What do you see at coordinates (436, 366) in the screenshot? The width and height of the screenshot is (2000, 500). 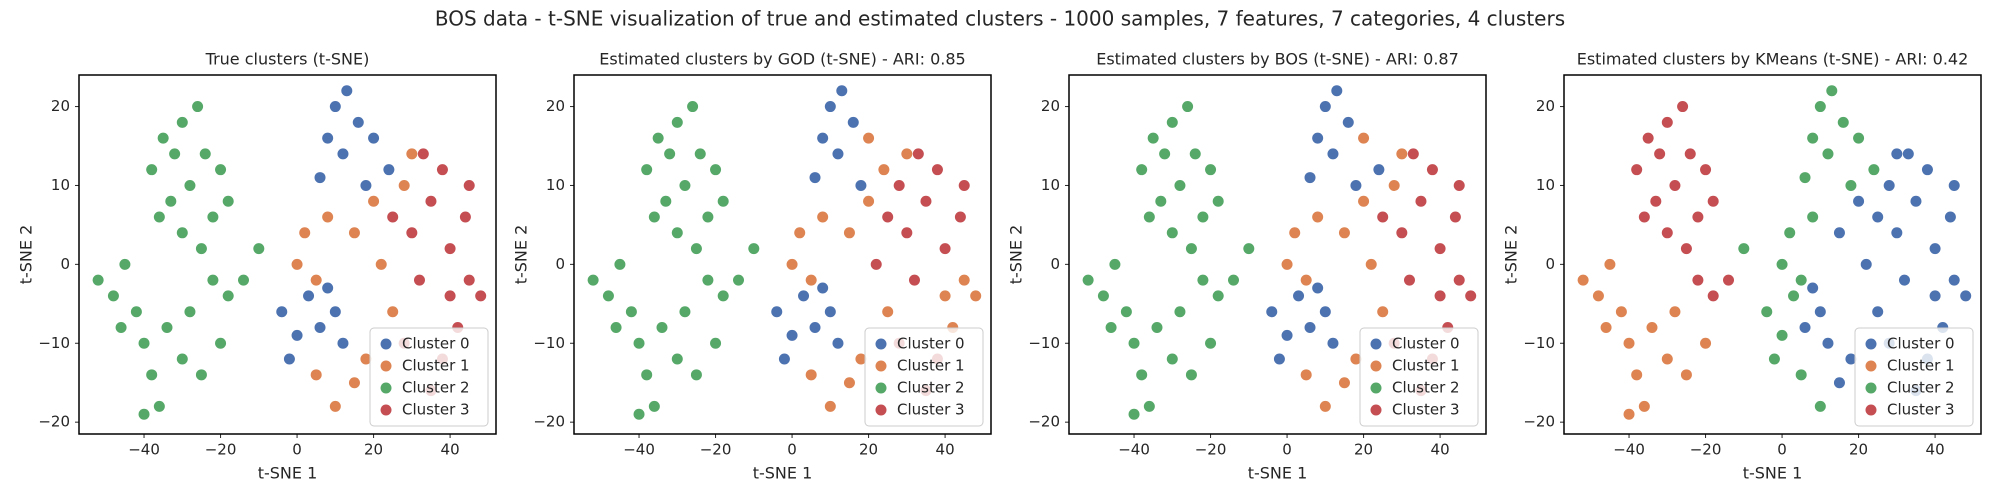 I see `legend-label: Cluster 1` at bounding box center [436, 366].